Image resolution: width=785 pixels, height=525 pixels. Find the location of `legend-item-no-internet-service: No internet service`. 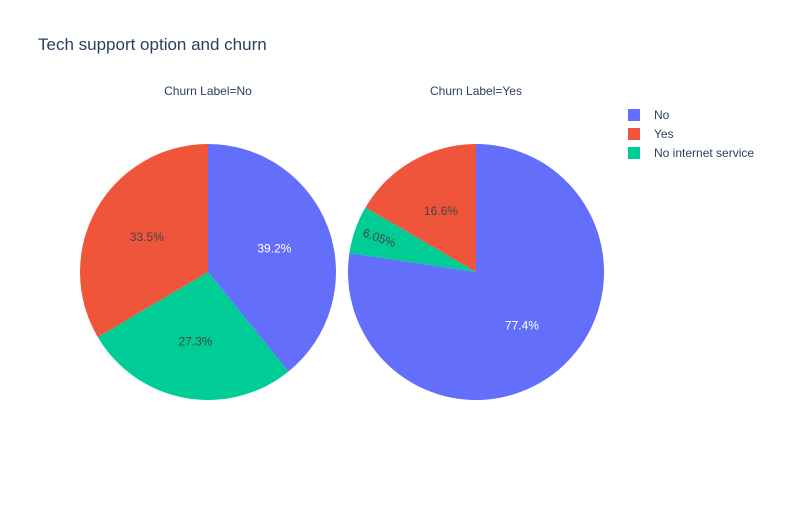

legend-item-no-internet-service: No internet service is located at coordinates (691, 153).